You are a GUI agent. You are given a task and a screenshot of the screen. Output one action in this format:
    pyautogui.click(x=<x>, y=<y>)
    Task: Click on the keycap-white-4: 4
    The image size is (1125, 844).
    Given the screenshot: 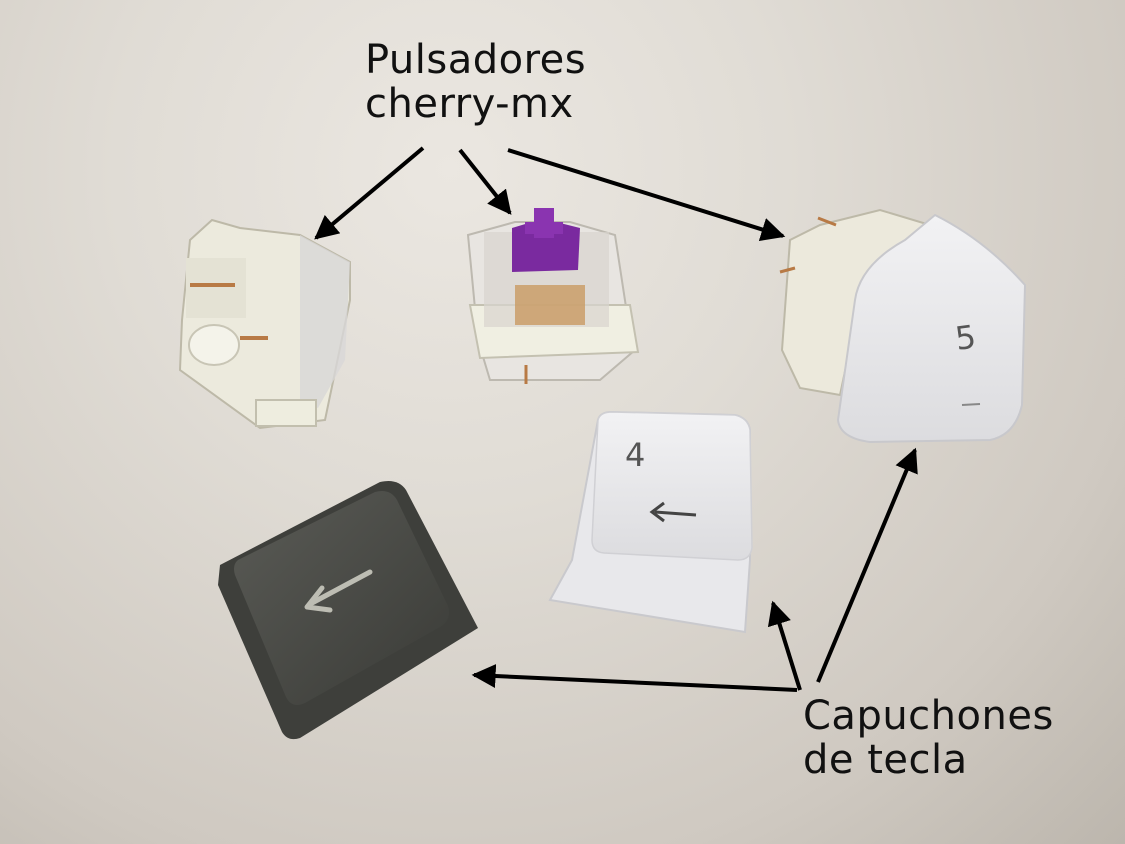 What is the action you would take?
    pyautogui.click(x=650, y=522)
    